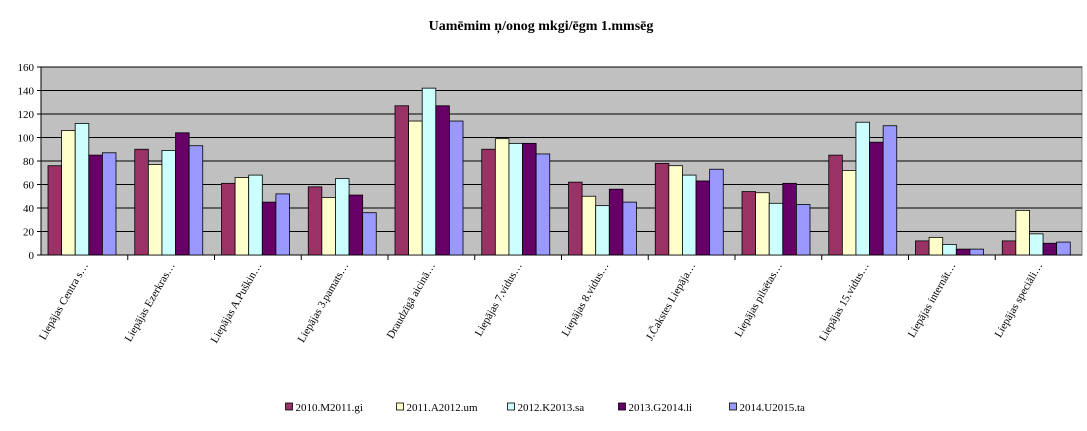  I want to click on y-tick-label: 20, so click(29, 233).